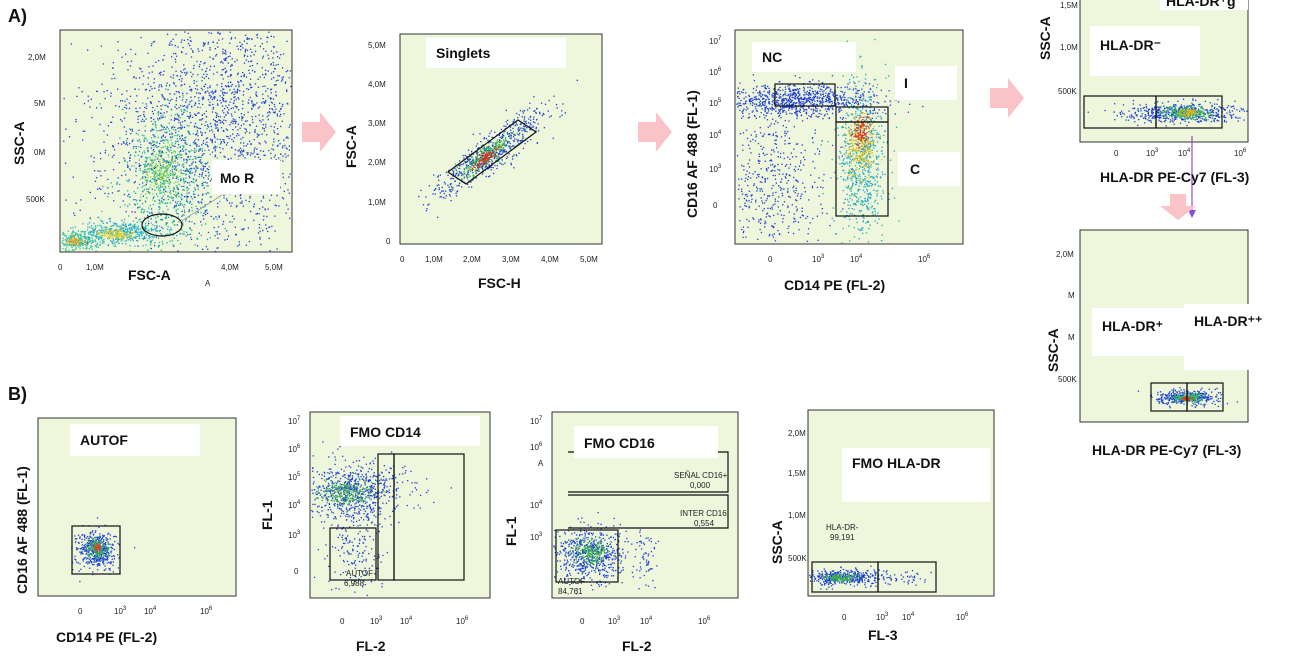  Describe the element at coordinates (351, 146) in the screenshot. I see `y-axis-label: FSC-A` at that location.